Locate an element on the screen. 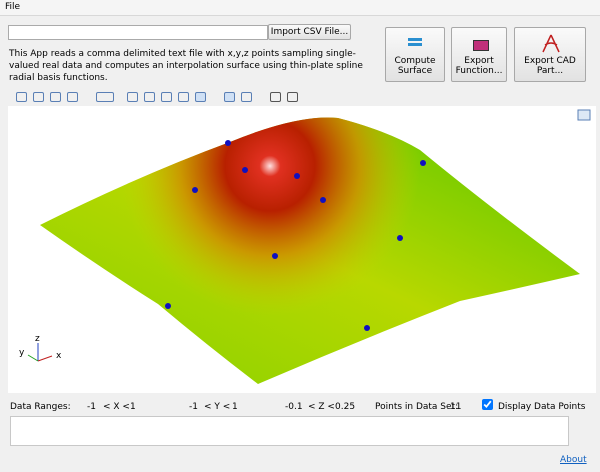 The height and width of the screenshot is (472, 600). about-link: About is located at coordinates (573, 460).